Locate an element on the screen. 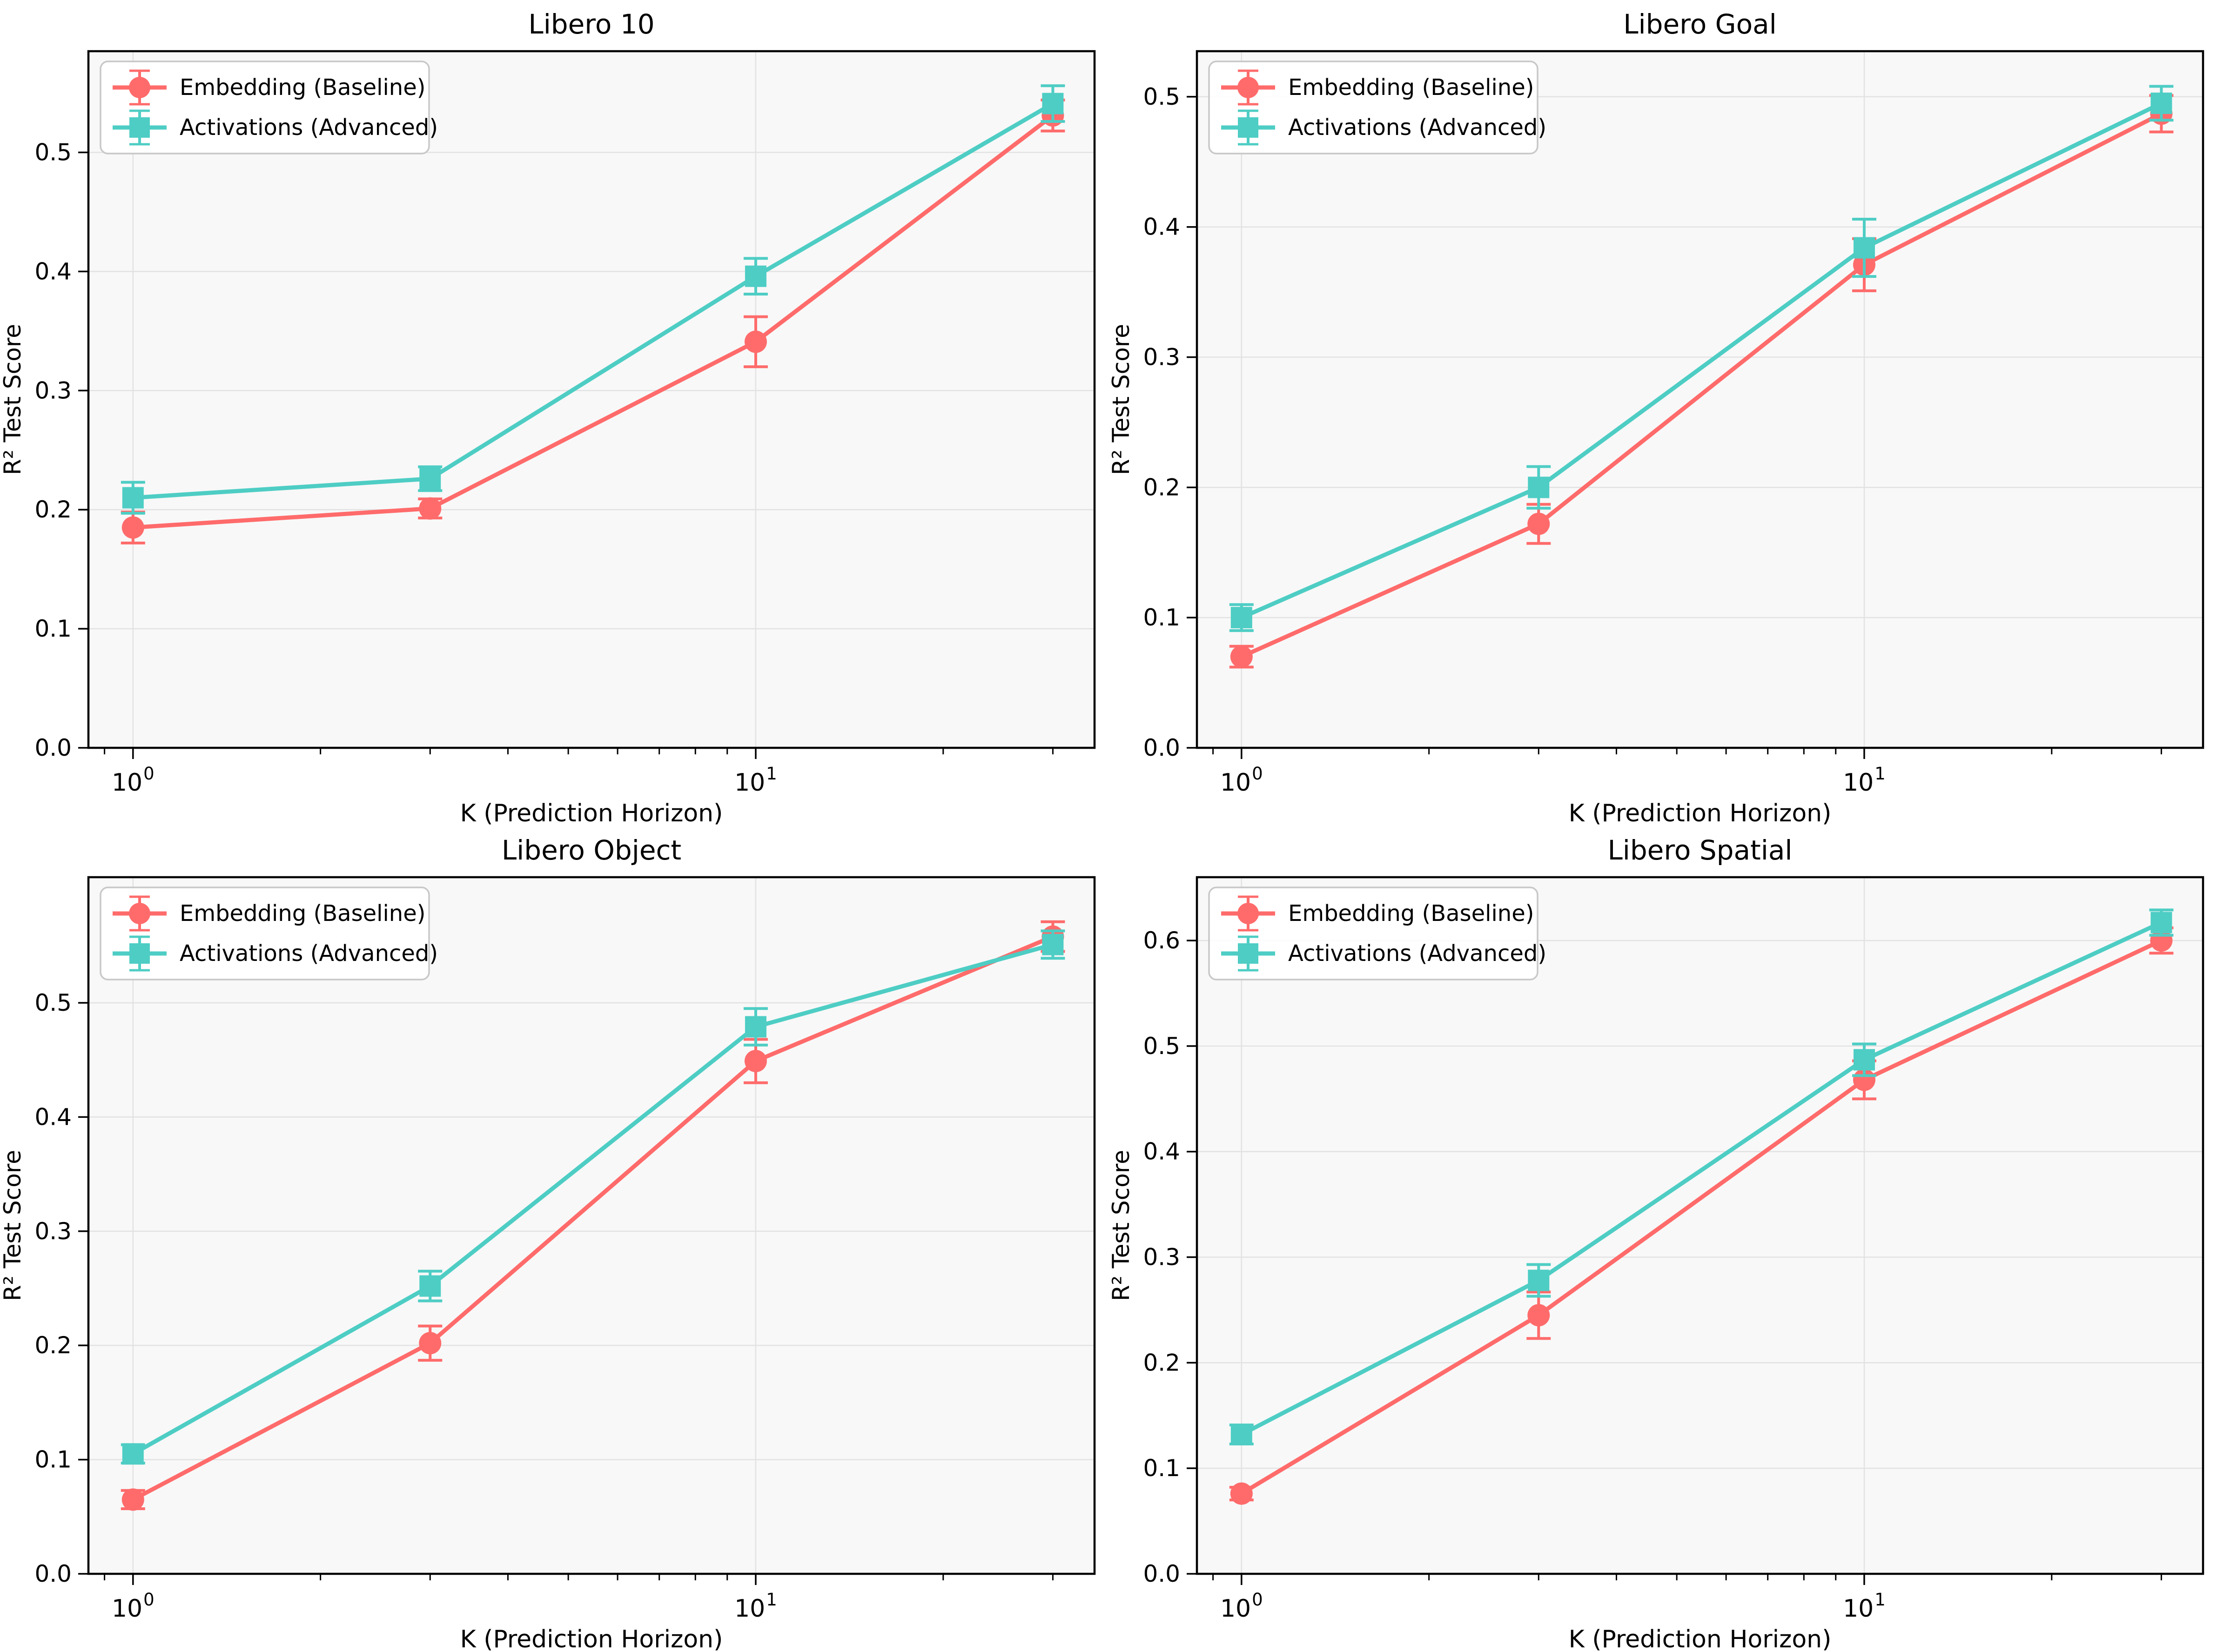 Image resolution: width=2217 pixels, height=1652 pixels. y-tick-label: 0.6 is located at coordinates (1162, 941).